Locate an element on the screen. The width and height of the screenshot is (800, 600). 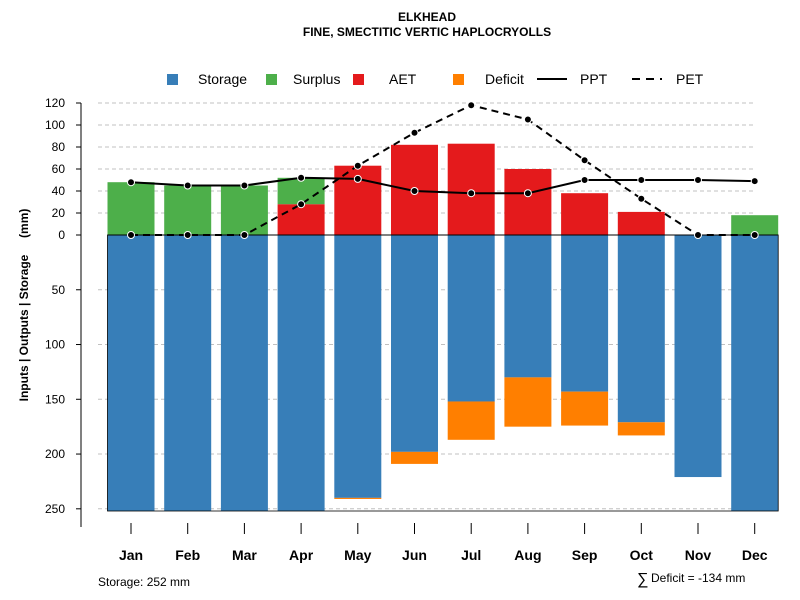
x-tick-label-oct: Oct is located at coordinates (642, 555).